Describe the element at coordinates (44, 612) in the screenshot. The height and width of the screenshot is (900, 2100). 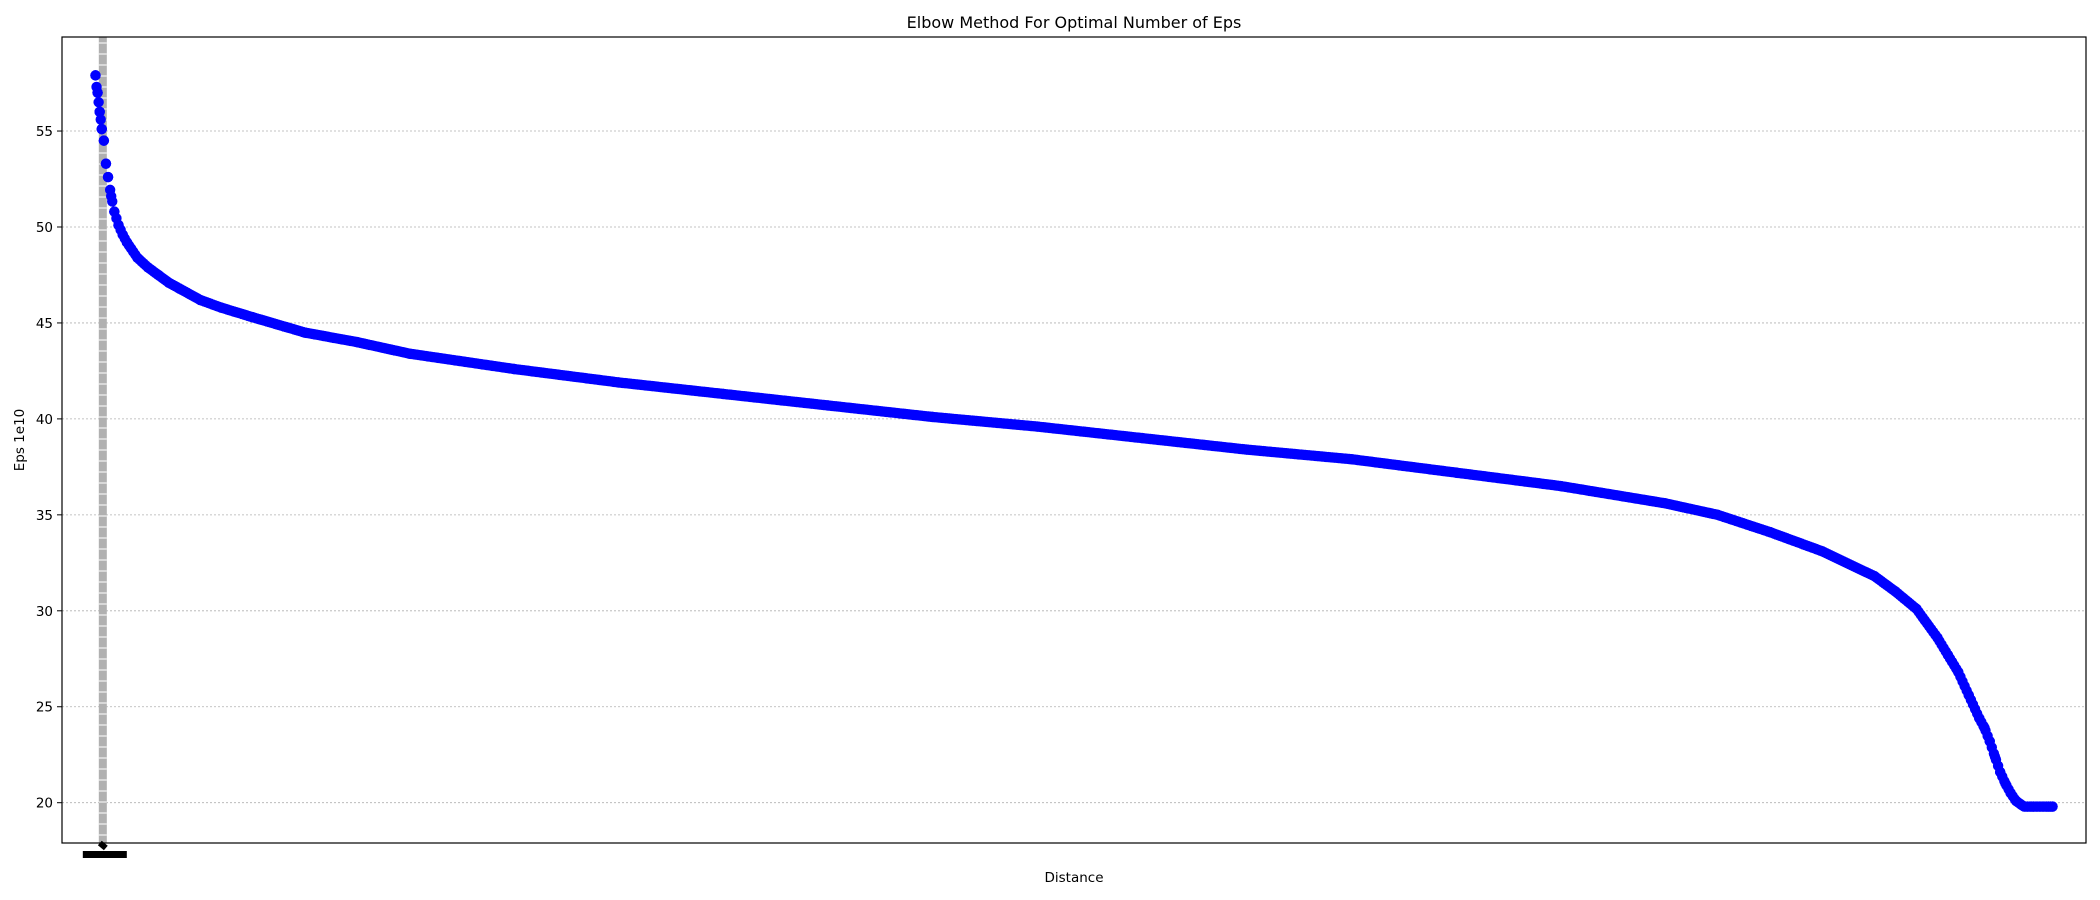
I see `y-tick-label-30: 30` at that location.